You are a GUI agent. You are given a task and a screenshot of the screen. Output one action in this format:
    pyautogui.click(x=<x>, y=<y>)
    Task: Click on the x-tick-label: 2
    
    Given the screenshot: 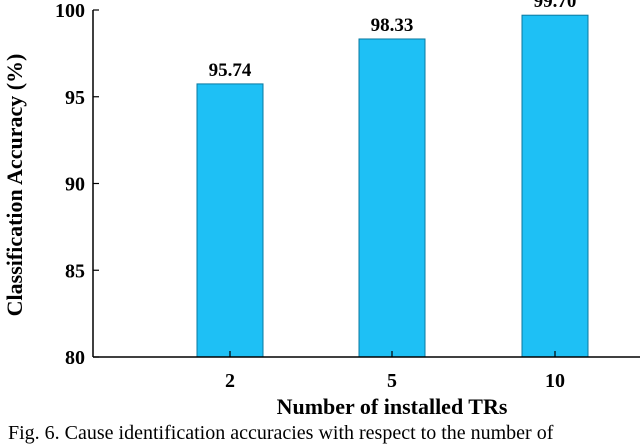 What is the action you would take?
    pyautogui.click(x=230, y=381)
    